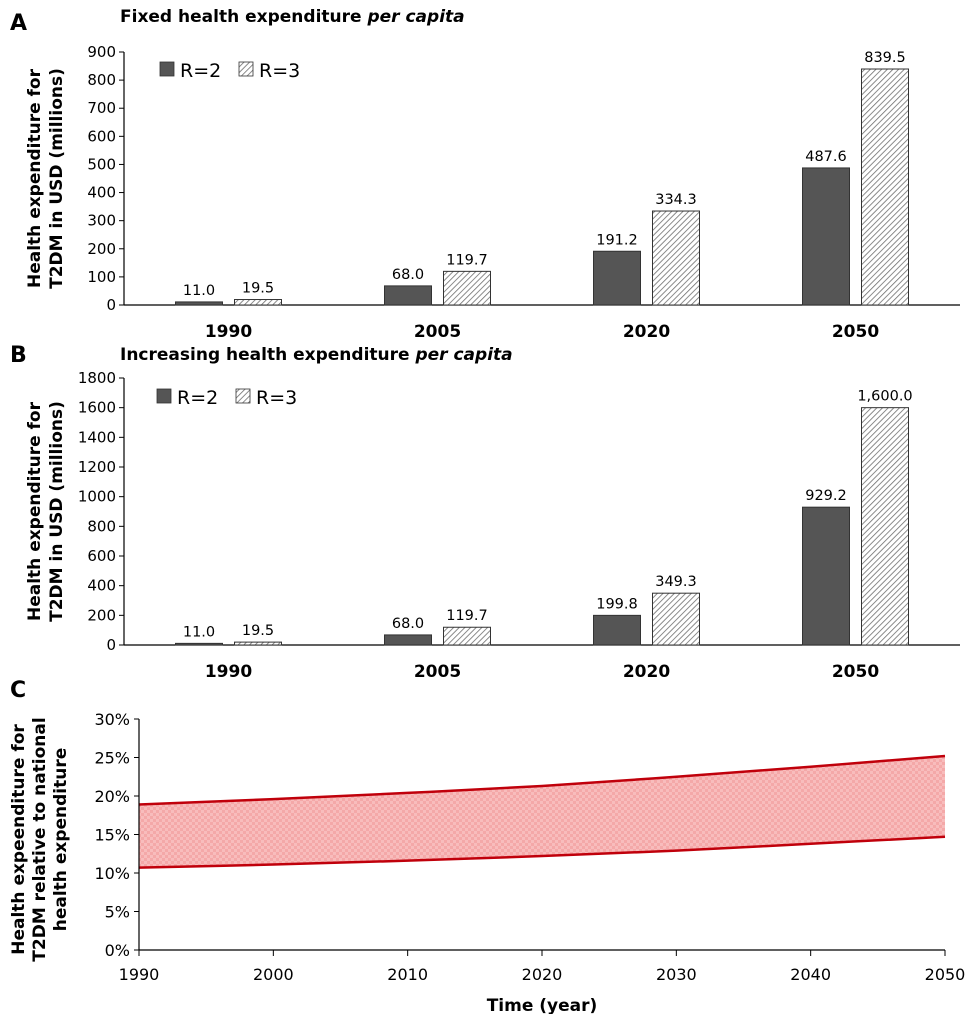 Image resolution: width=973 pixels, height=1014 pixels. I want to click on chart-a-bar-r3-2020, so click(676, 258).